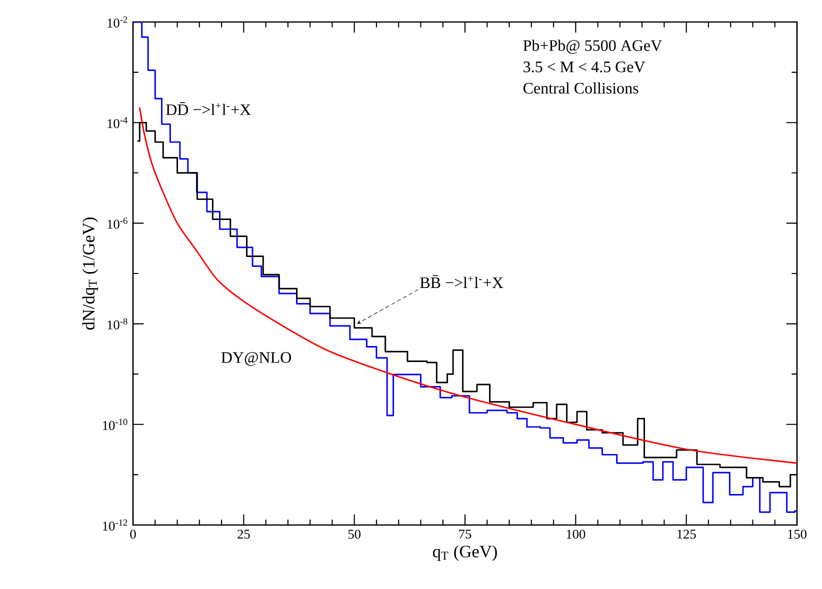  Describe the element at coordinates (115, 424) in the screenshot. I see `y-tick-label: 10$^{-10}$` at that location.